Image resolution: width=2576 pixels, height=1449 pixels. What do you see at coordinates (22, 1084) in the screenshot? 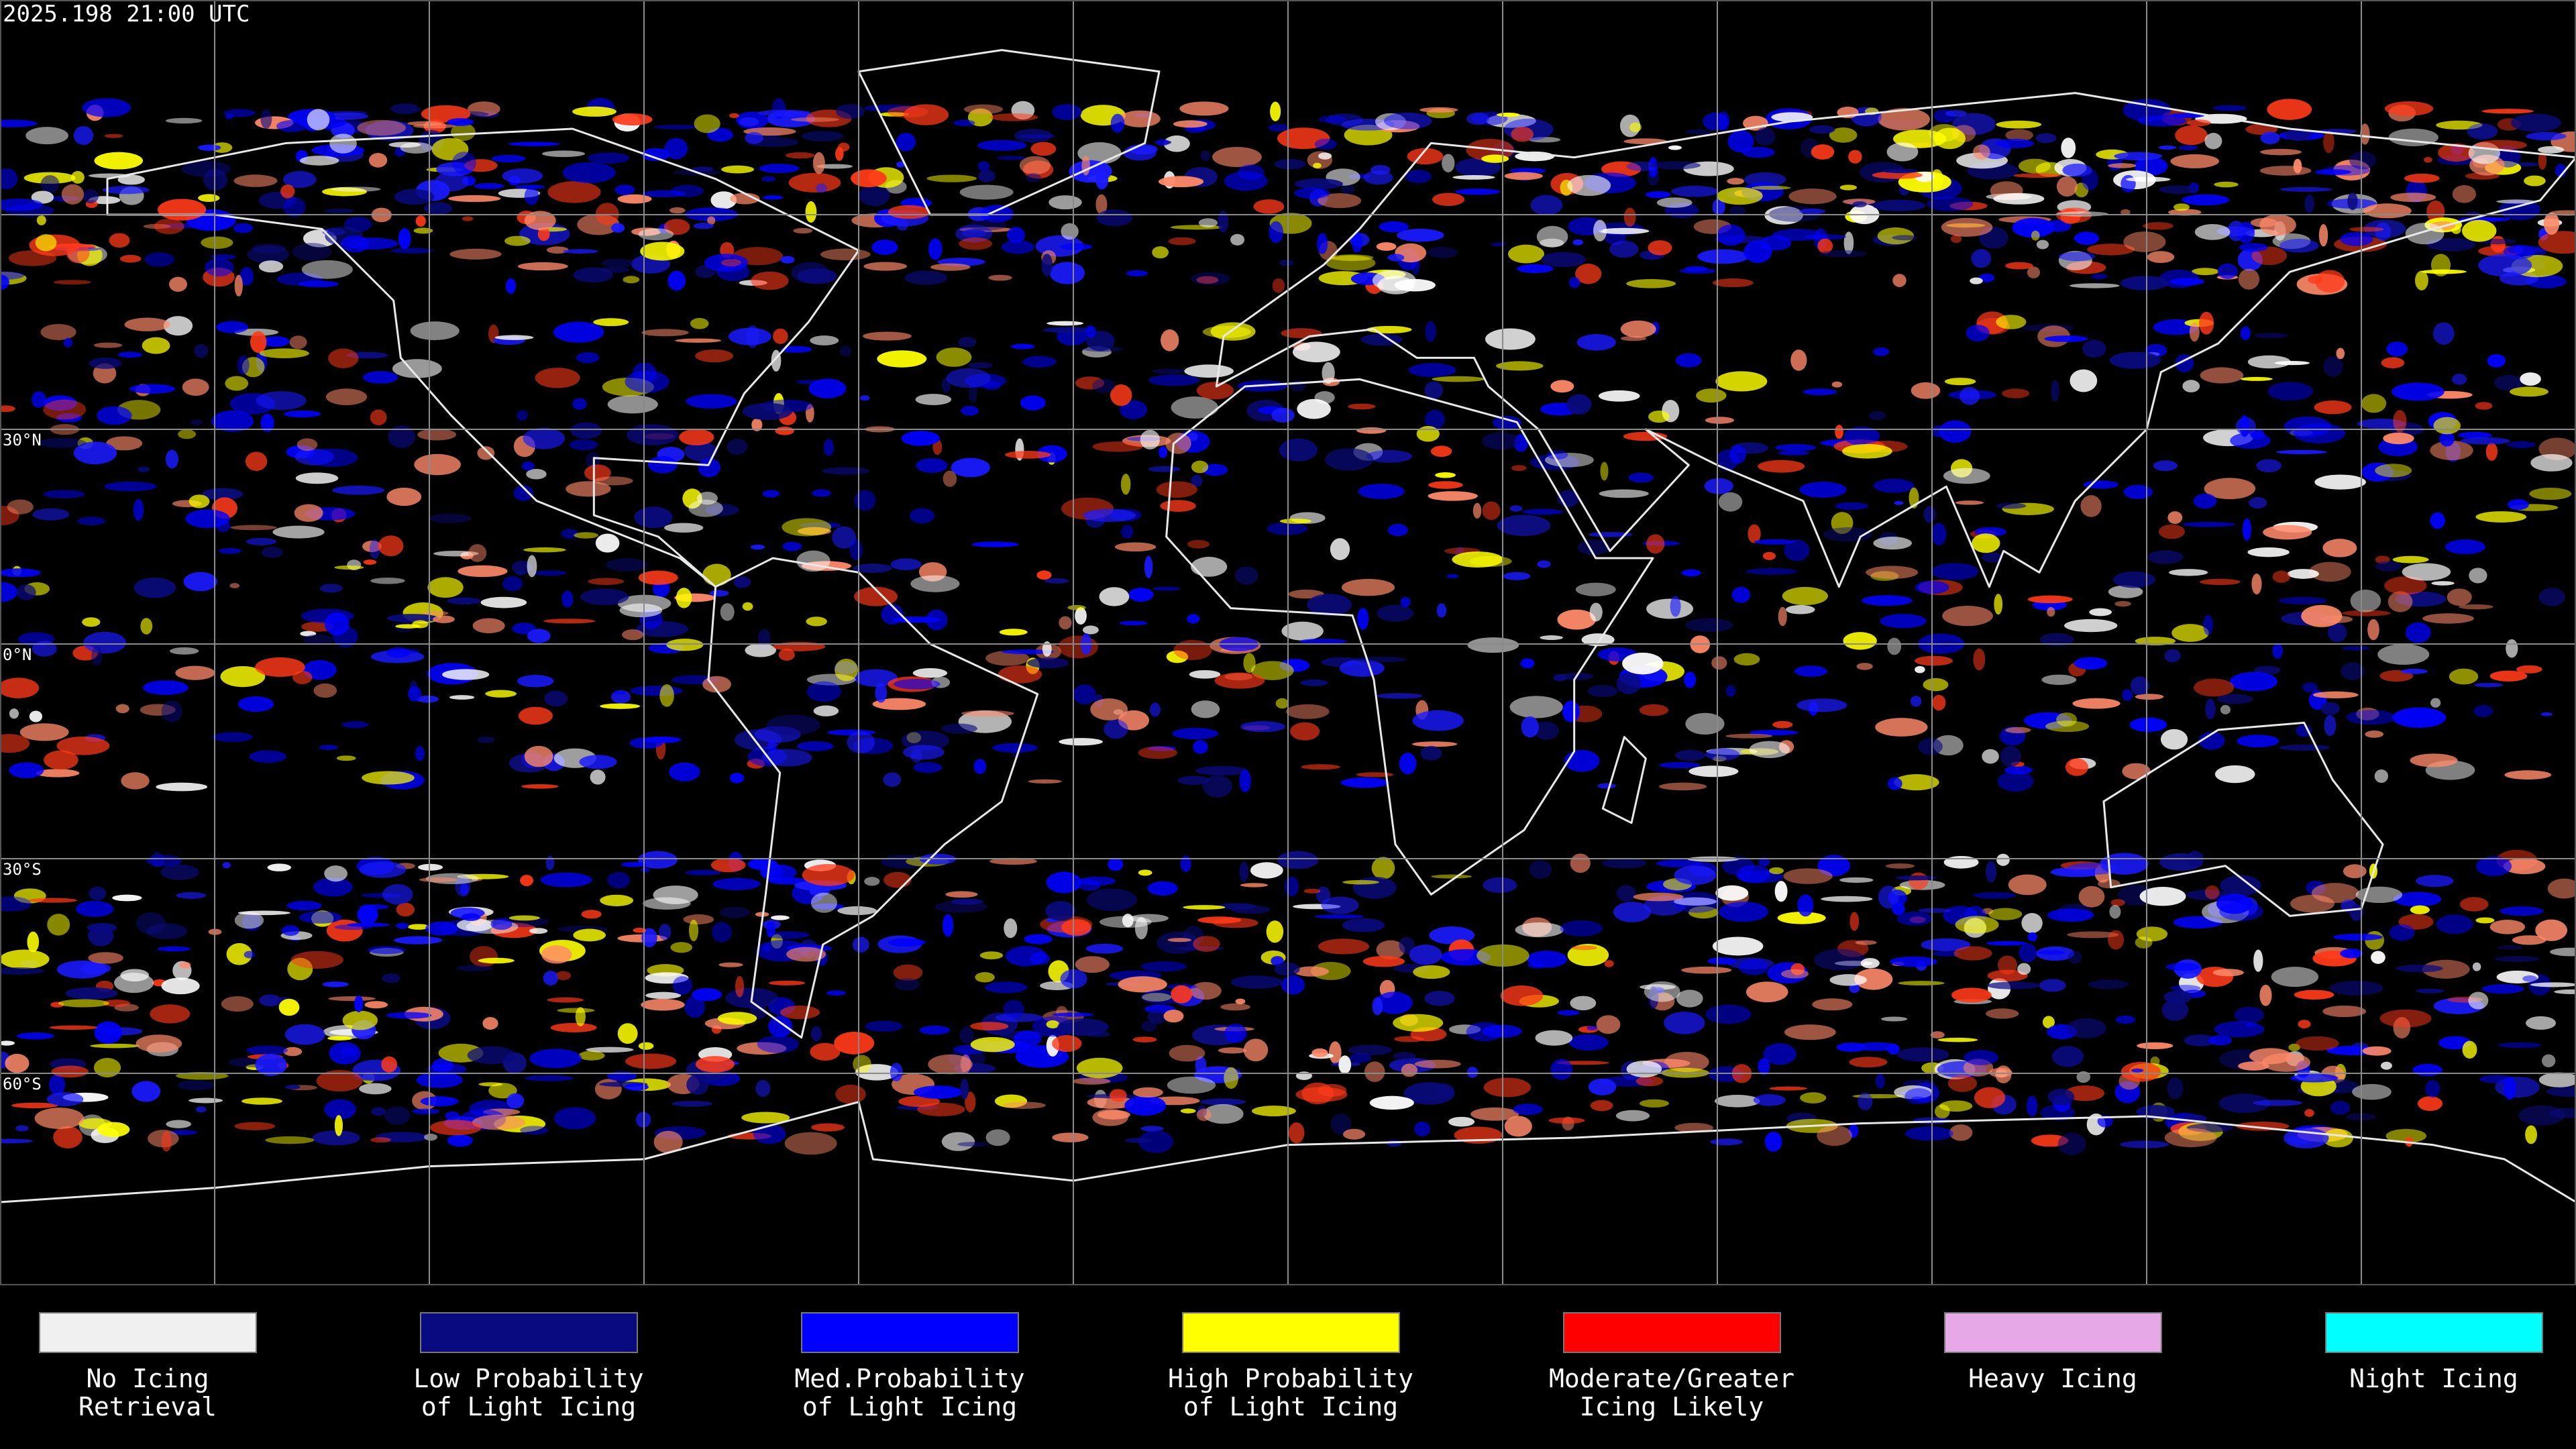
I see `latitude-label: 60°S` at bounding box center [22, 1084].